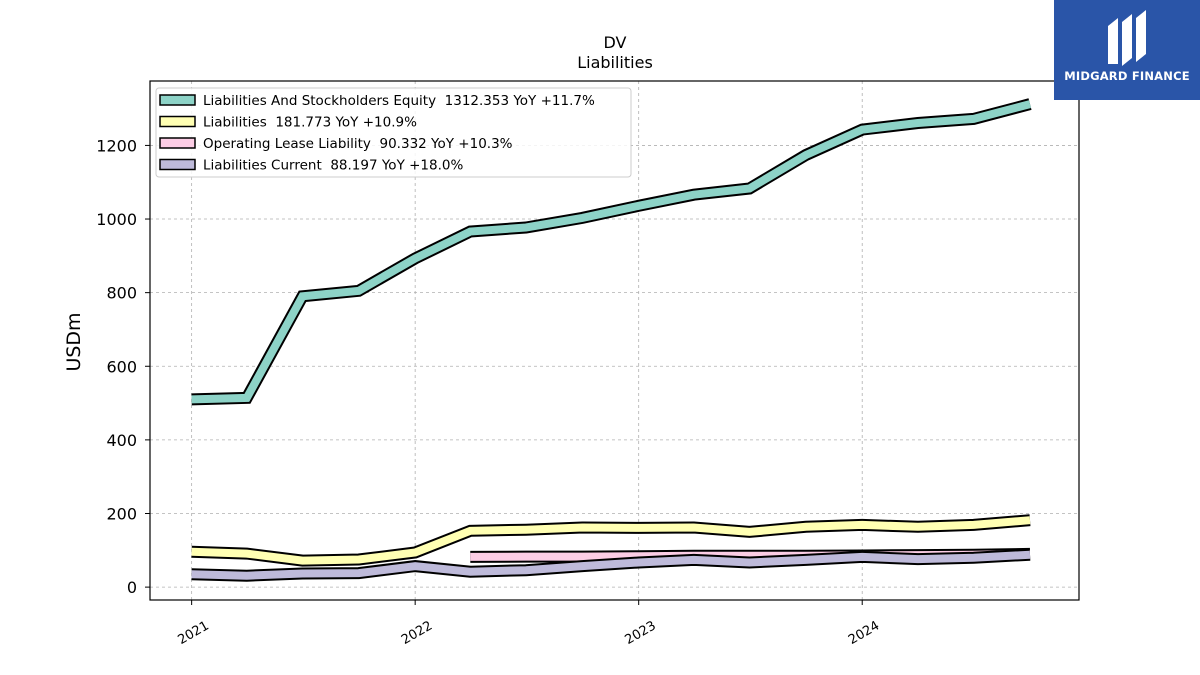  I want to click on legend-entry: Liabilities Current 88.197 YoY +18.0%, so click(333, 166).